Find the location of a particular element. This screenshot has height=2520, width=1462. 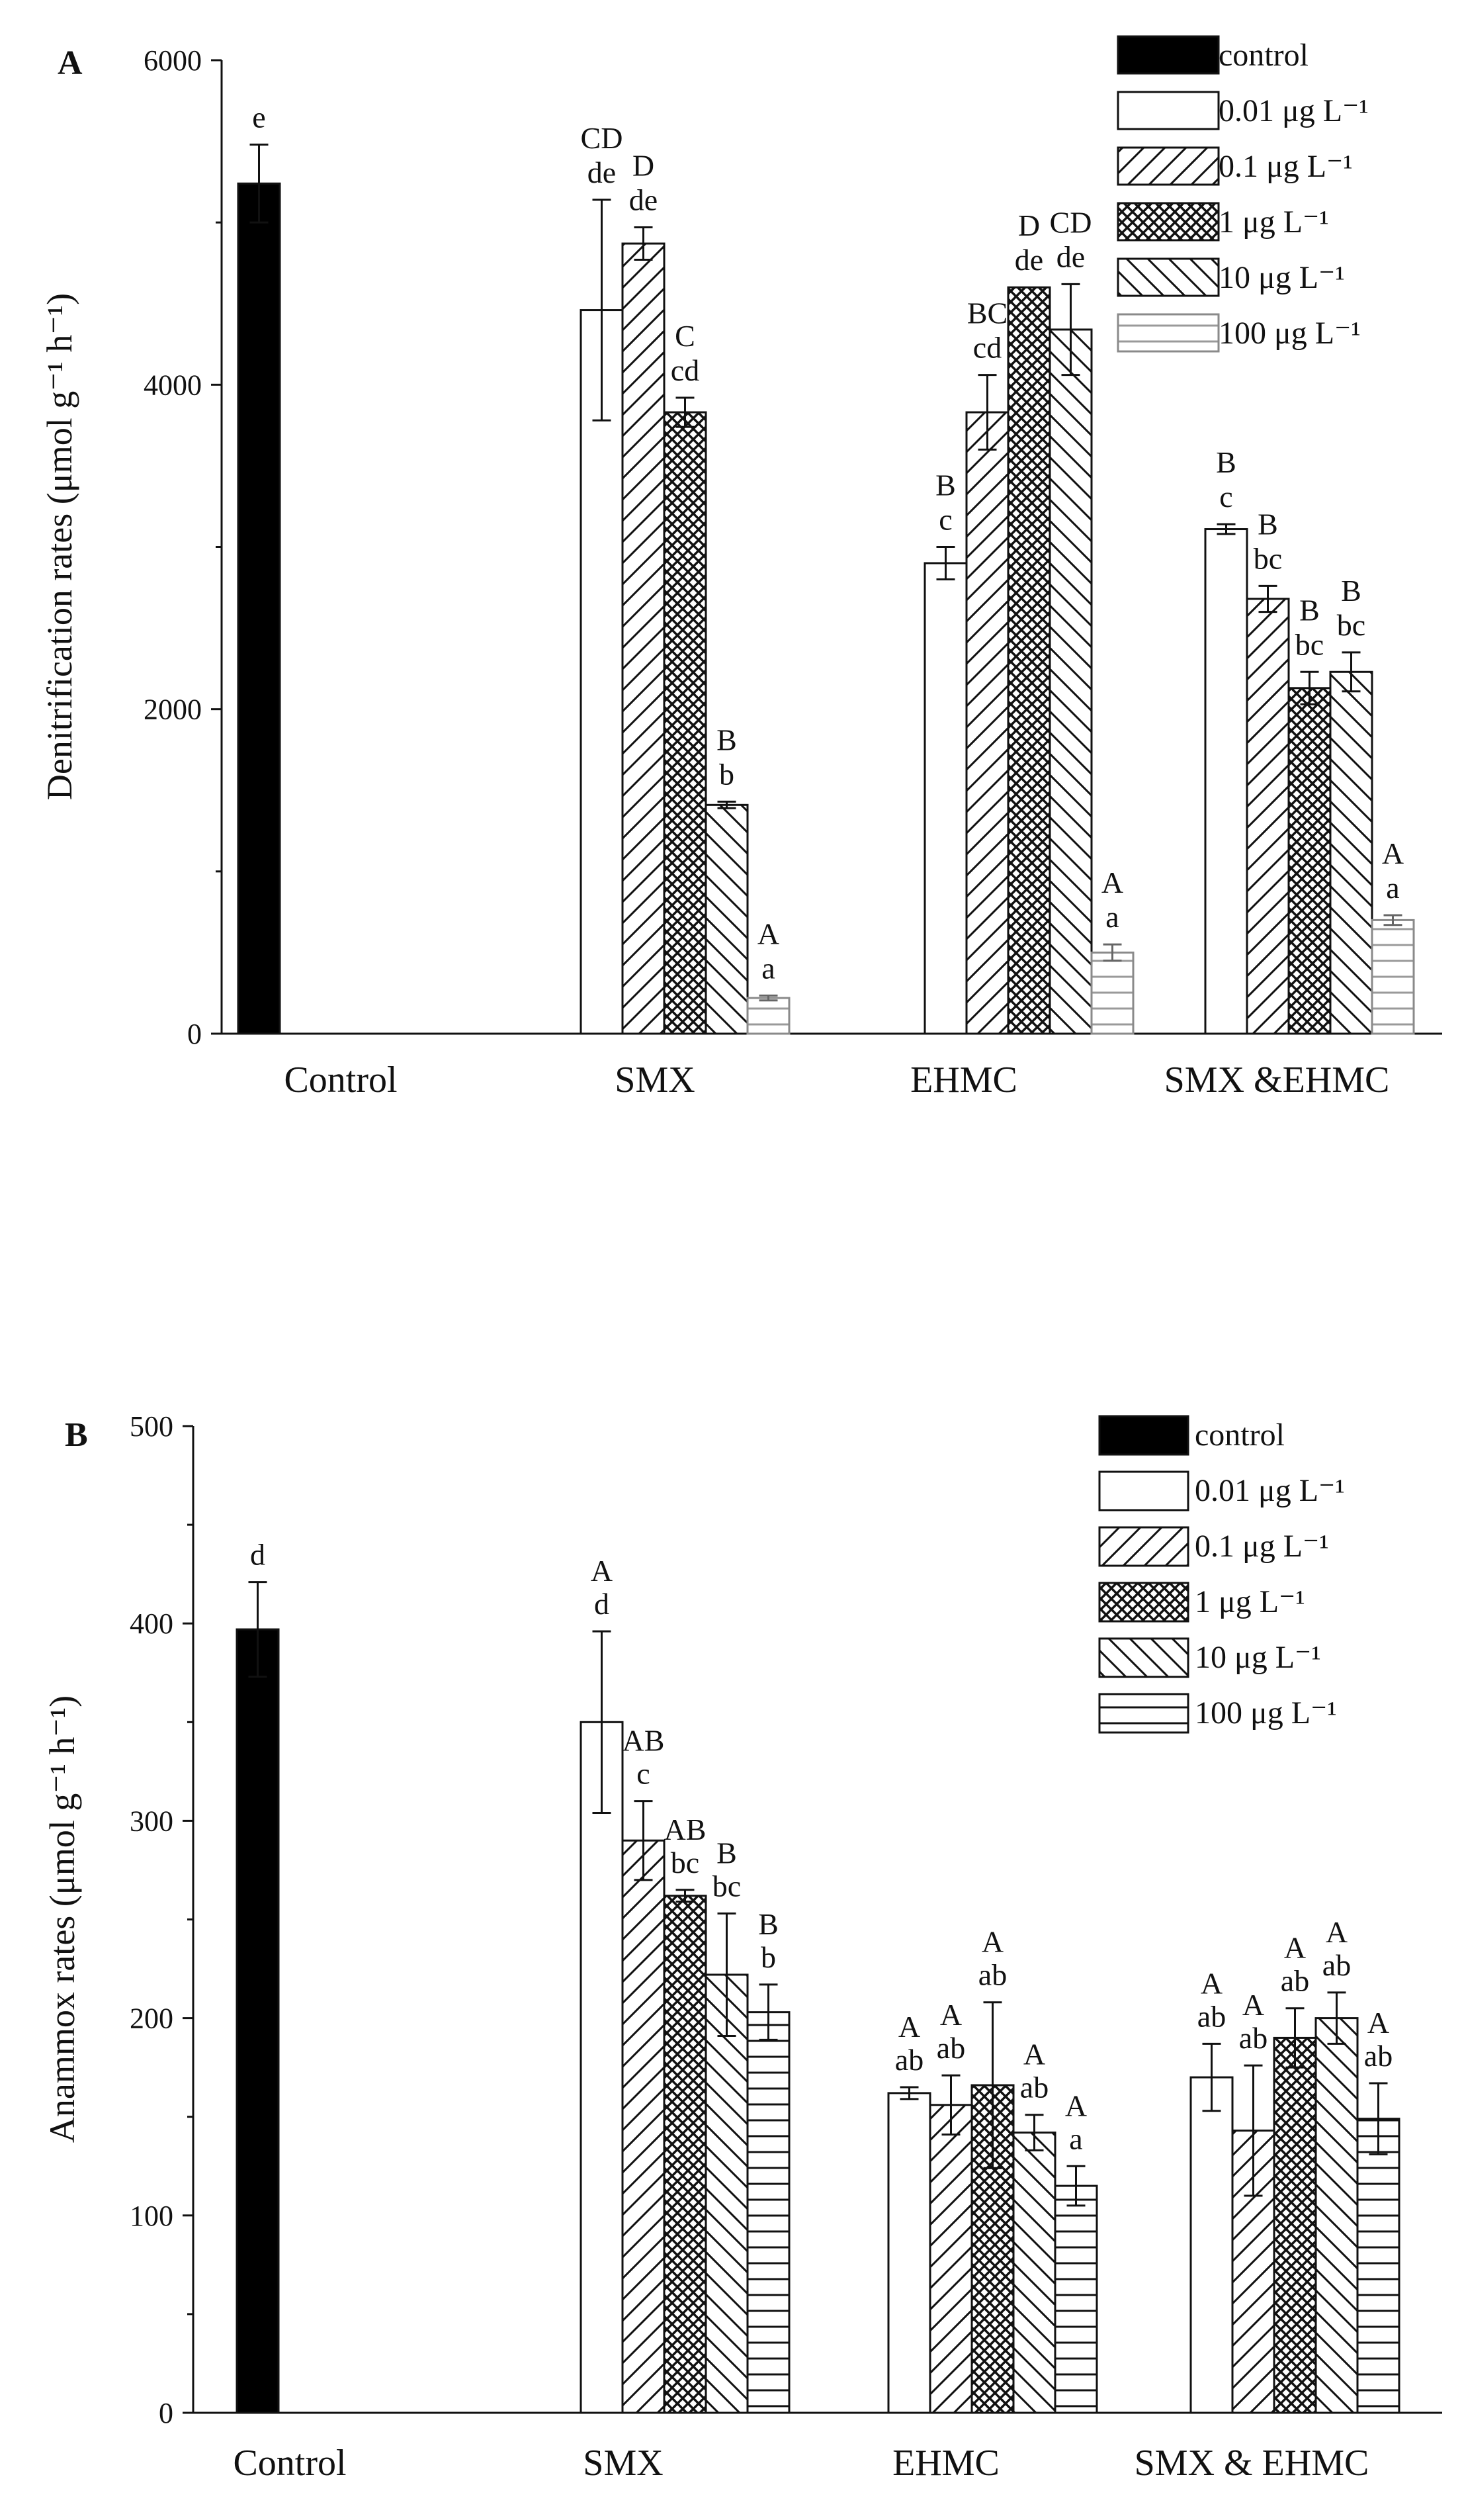

panel-a-category-label: Control is located at coordinates (340, 1080).